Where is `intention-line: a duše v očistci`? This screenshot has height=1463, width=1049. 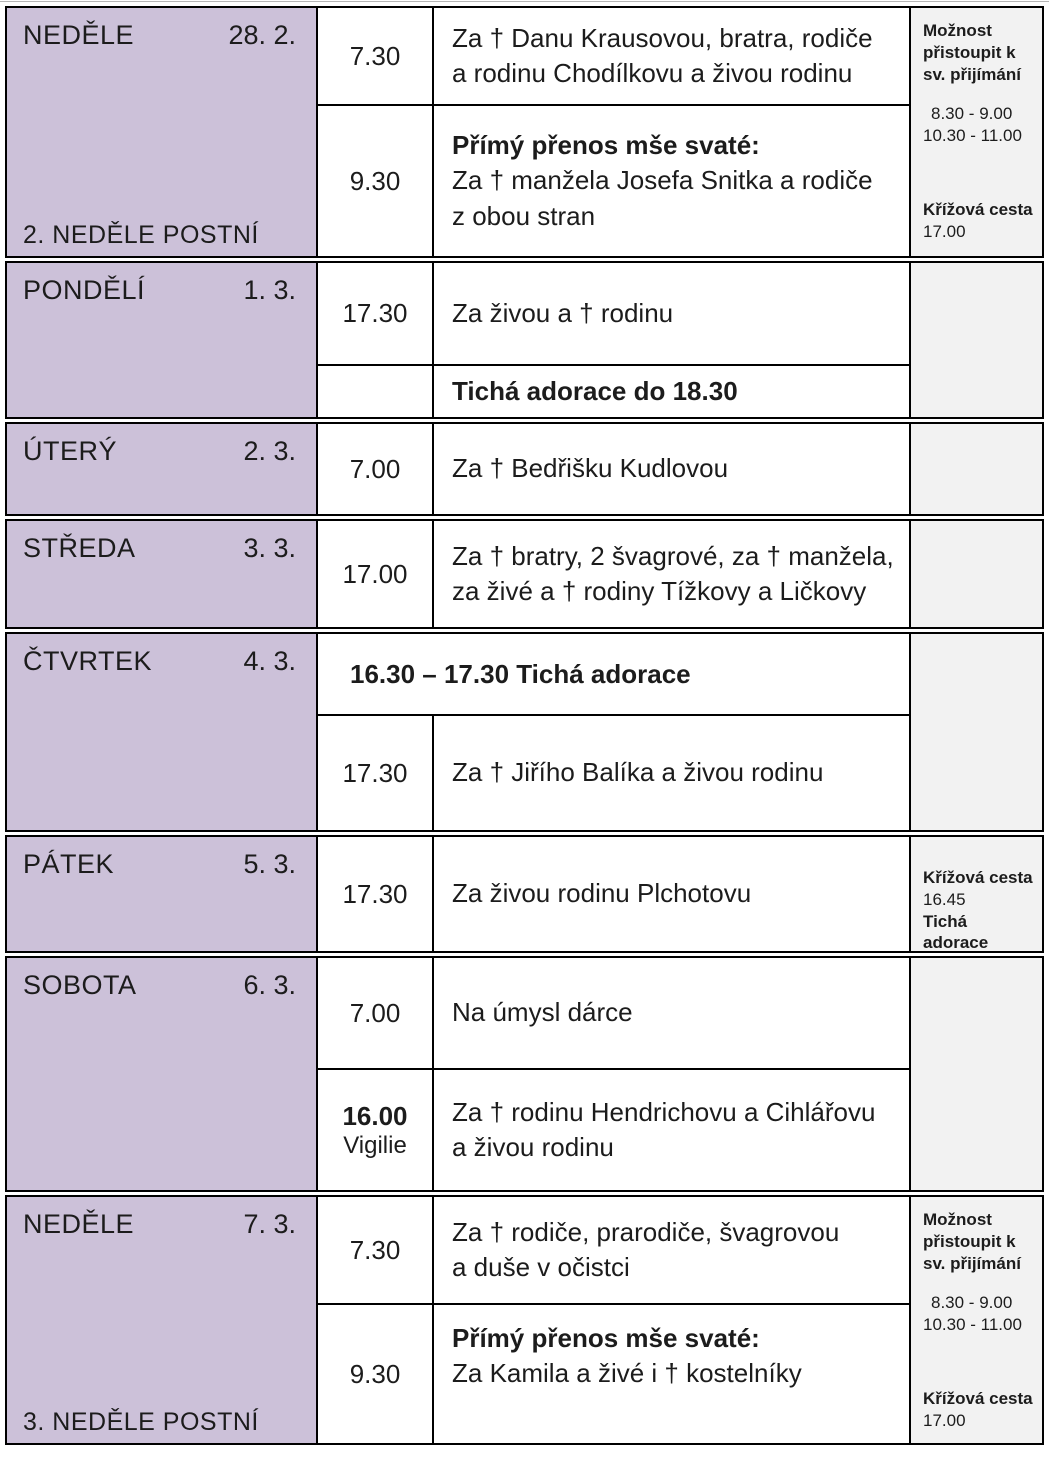
intention-line: a duše v očistci is located at coordinates (541, 1267).